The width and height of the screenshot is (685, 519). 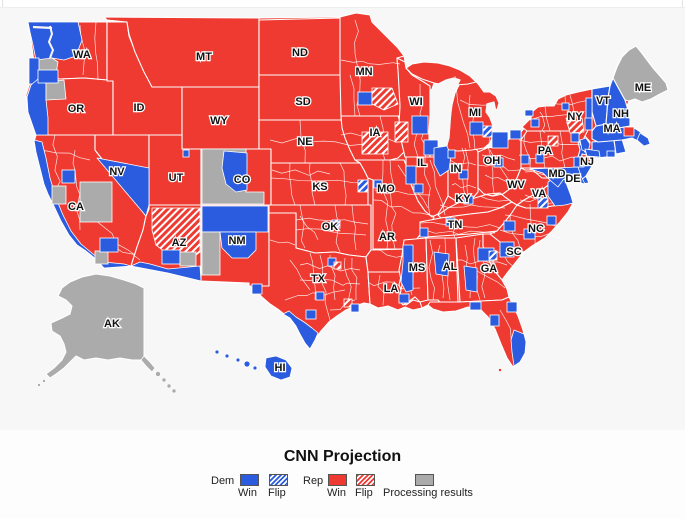 What do you see at coordinates (536, 229) in the screenshot?
I see `svg-text: NC` at bounding box center [536, 229].